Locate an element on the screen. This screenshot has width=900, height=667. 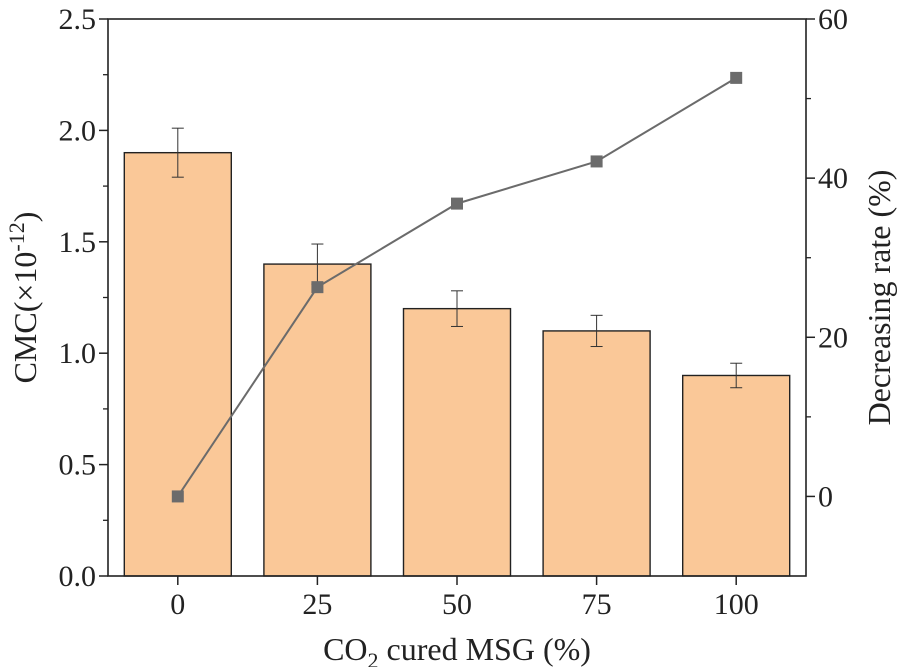
y-axis-left-title: CMC(×10-12) is located at coordinates (23, 298).